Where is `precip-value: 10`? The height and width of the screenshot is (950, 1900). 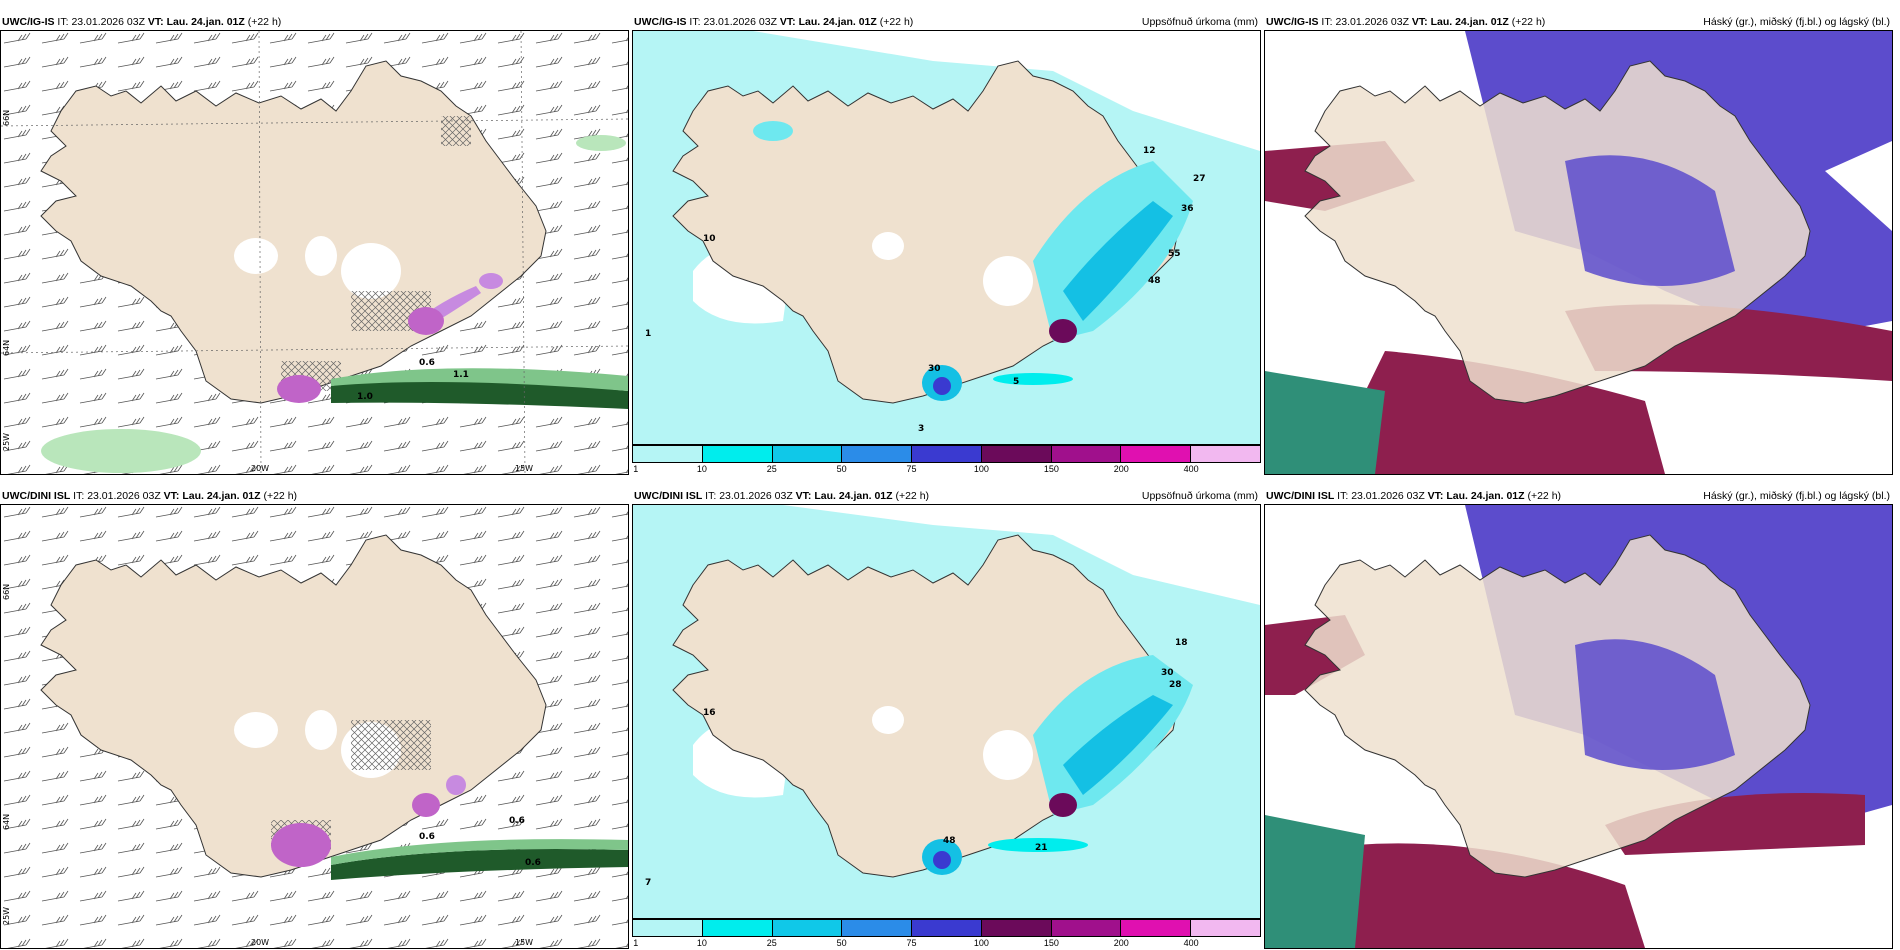 precip-value: 10 is located at coordinates (709, 239).